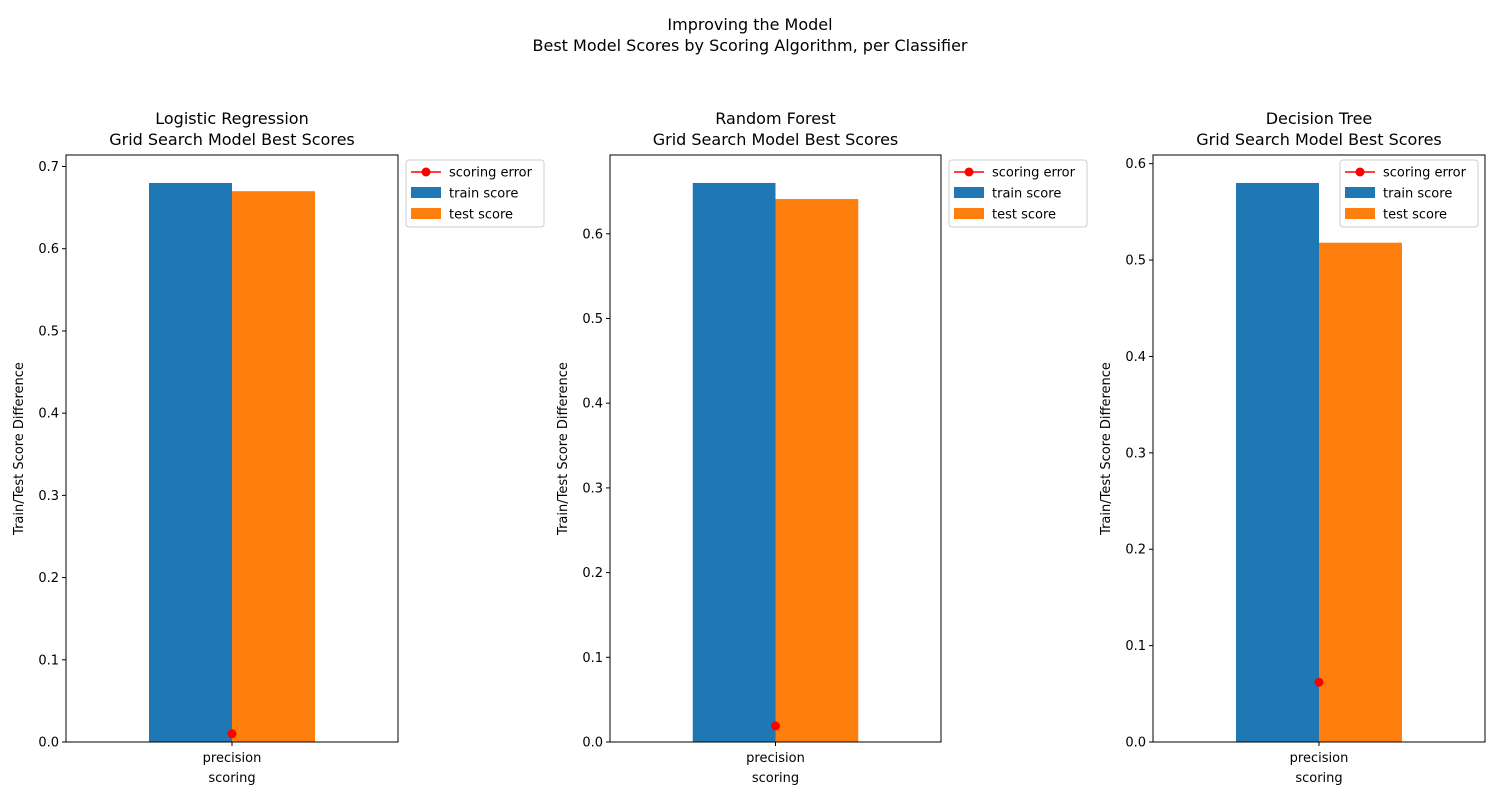 This screenshot has width=1500, height=800. Describe the element at coordinates (231, 118) in the screenshot. I see `panel-title: Logistic Regression` at that location.